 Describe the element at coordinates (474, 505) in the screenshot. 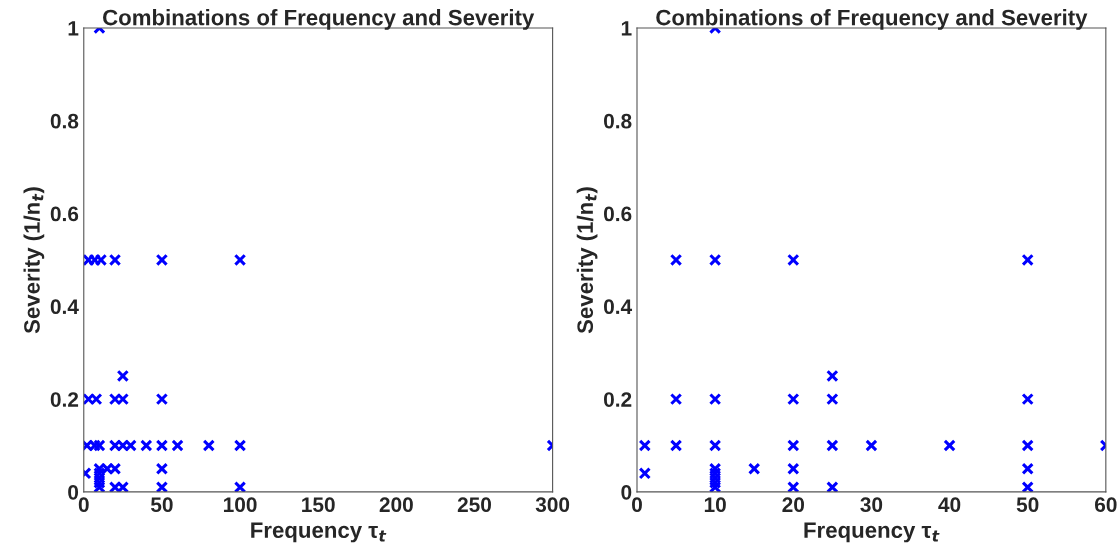

I see `x-tick-label: 250` at that location.